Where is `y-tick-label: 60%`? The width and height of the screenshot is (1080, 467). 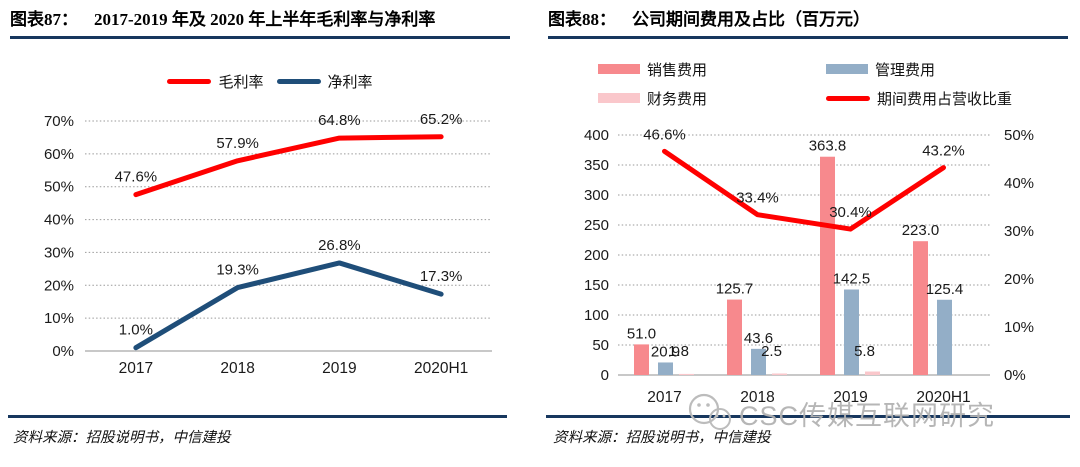 y-tick-label: 60% is located at coordinates (59, 154).